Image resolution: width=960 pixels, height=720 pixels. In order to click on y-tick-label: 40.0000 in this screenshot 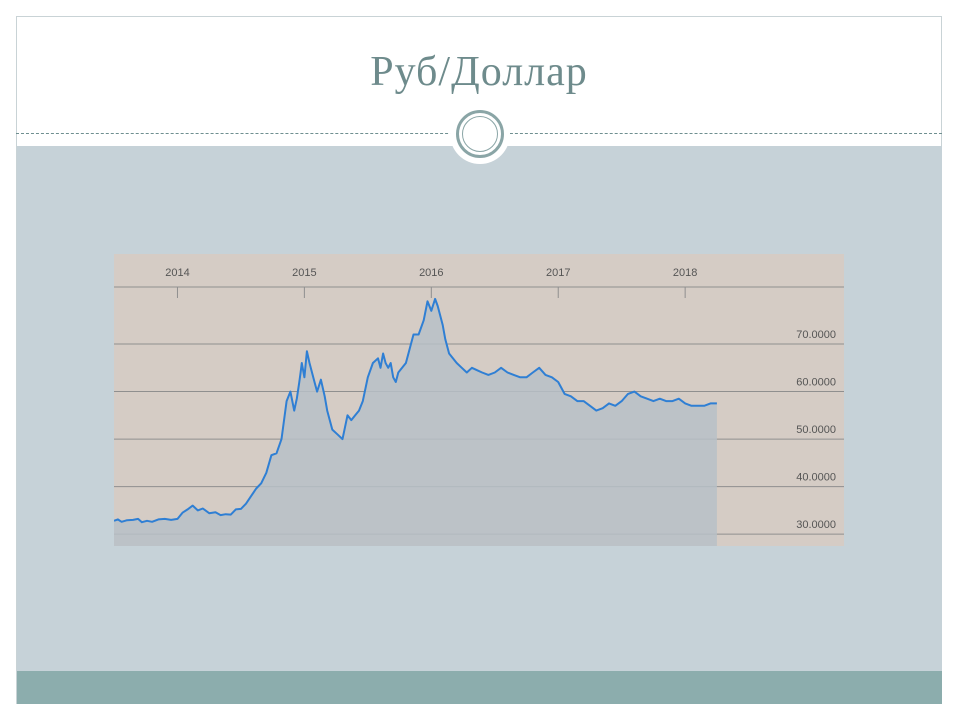, I will do `click(816, 478)`.